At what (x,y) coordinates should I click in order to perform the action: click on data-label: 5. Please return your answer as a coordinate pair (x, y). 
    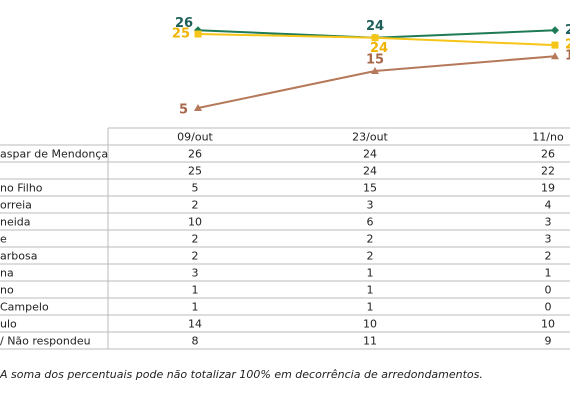
    Looking at the image, I should click on (183, 110).